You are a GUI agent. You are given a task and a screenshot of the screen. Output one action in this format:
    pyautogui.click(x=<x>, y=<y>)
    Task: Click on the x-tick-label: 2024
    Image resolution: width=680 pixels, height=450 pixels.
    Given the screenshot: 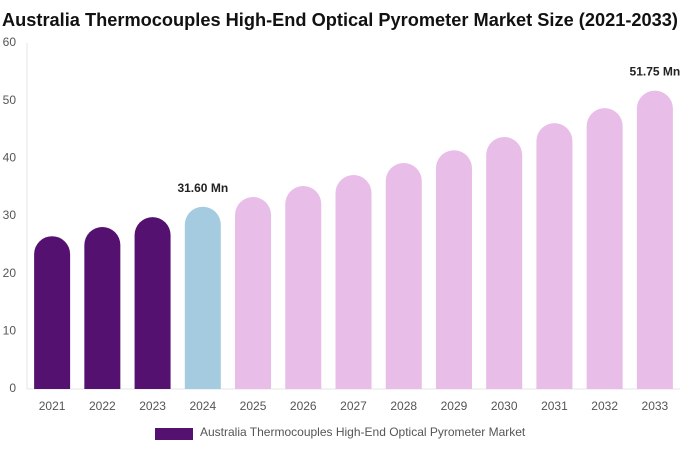 What is the action you would take?
    pyautogui.click(x=202, y=406)
    